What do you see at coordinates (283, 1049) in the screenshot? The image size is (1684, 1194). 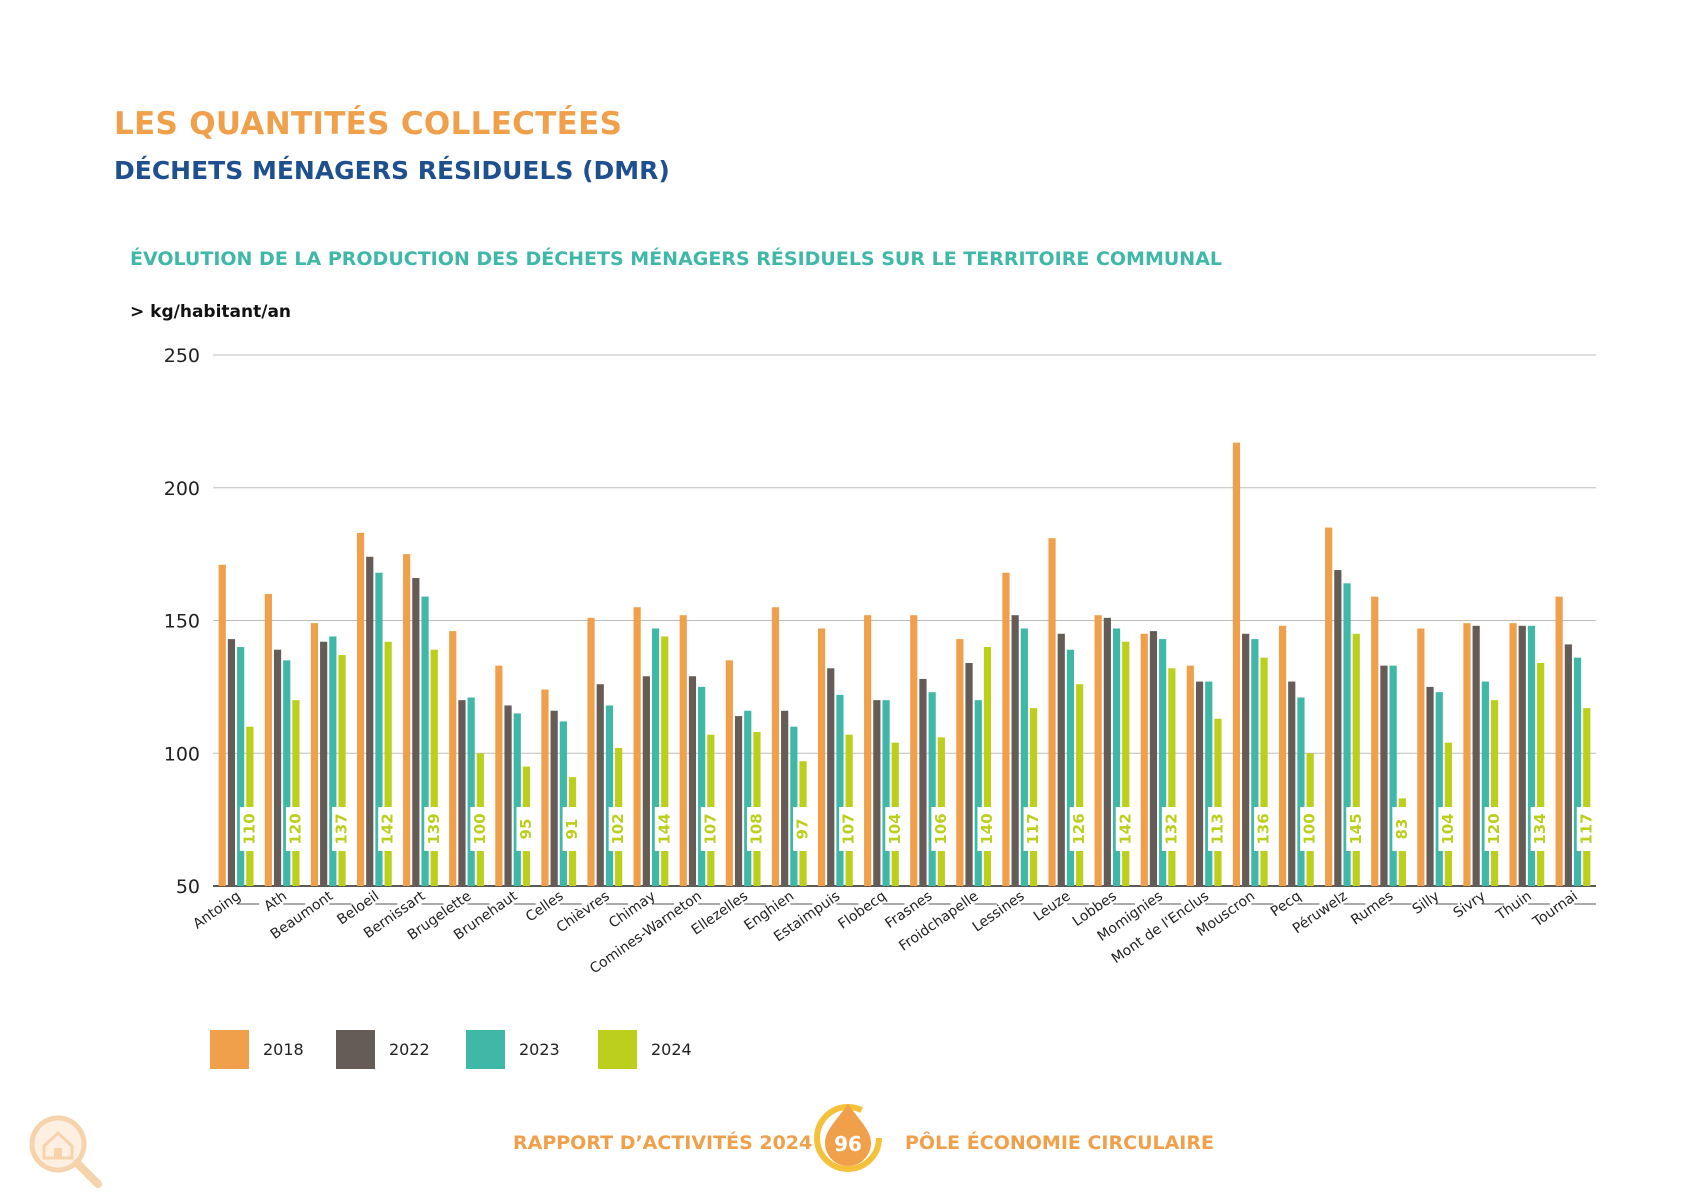 I see `legend-label: 2018` at bounding box center [283, 1049].